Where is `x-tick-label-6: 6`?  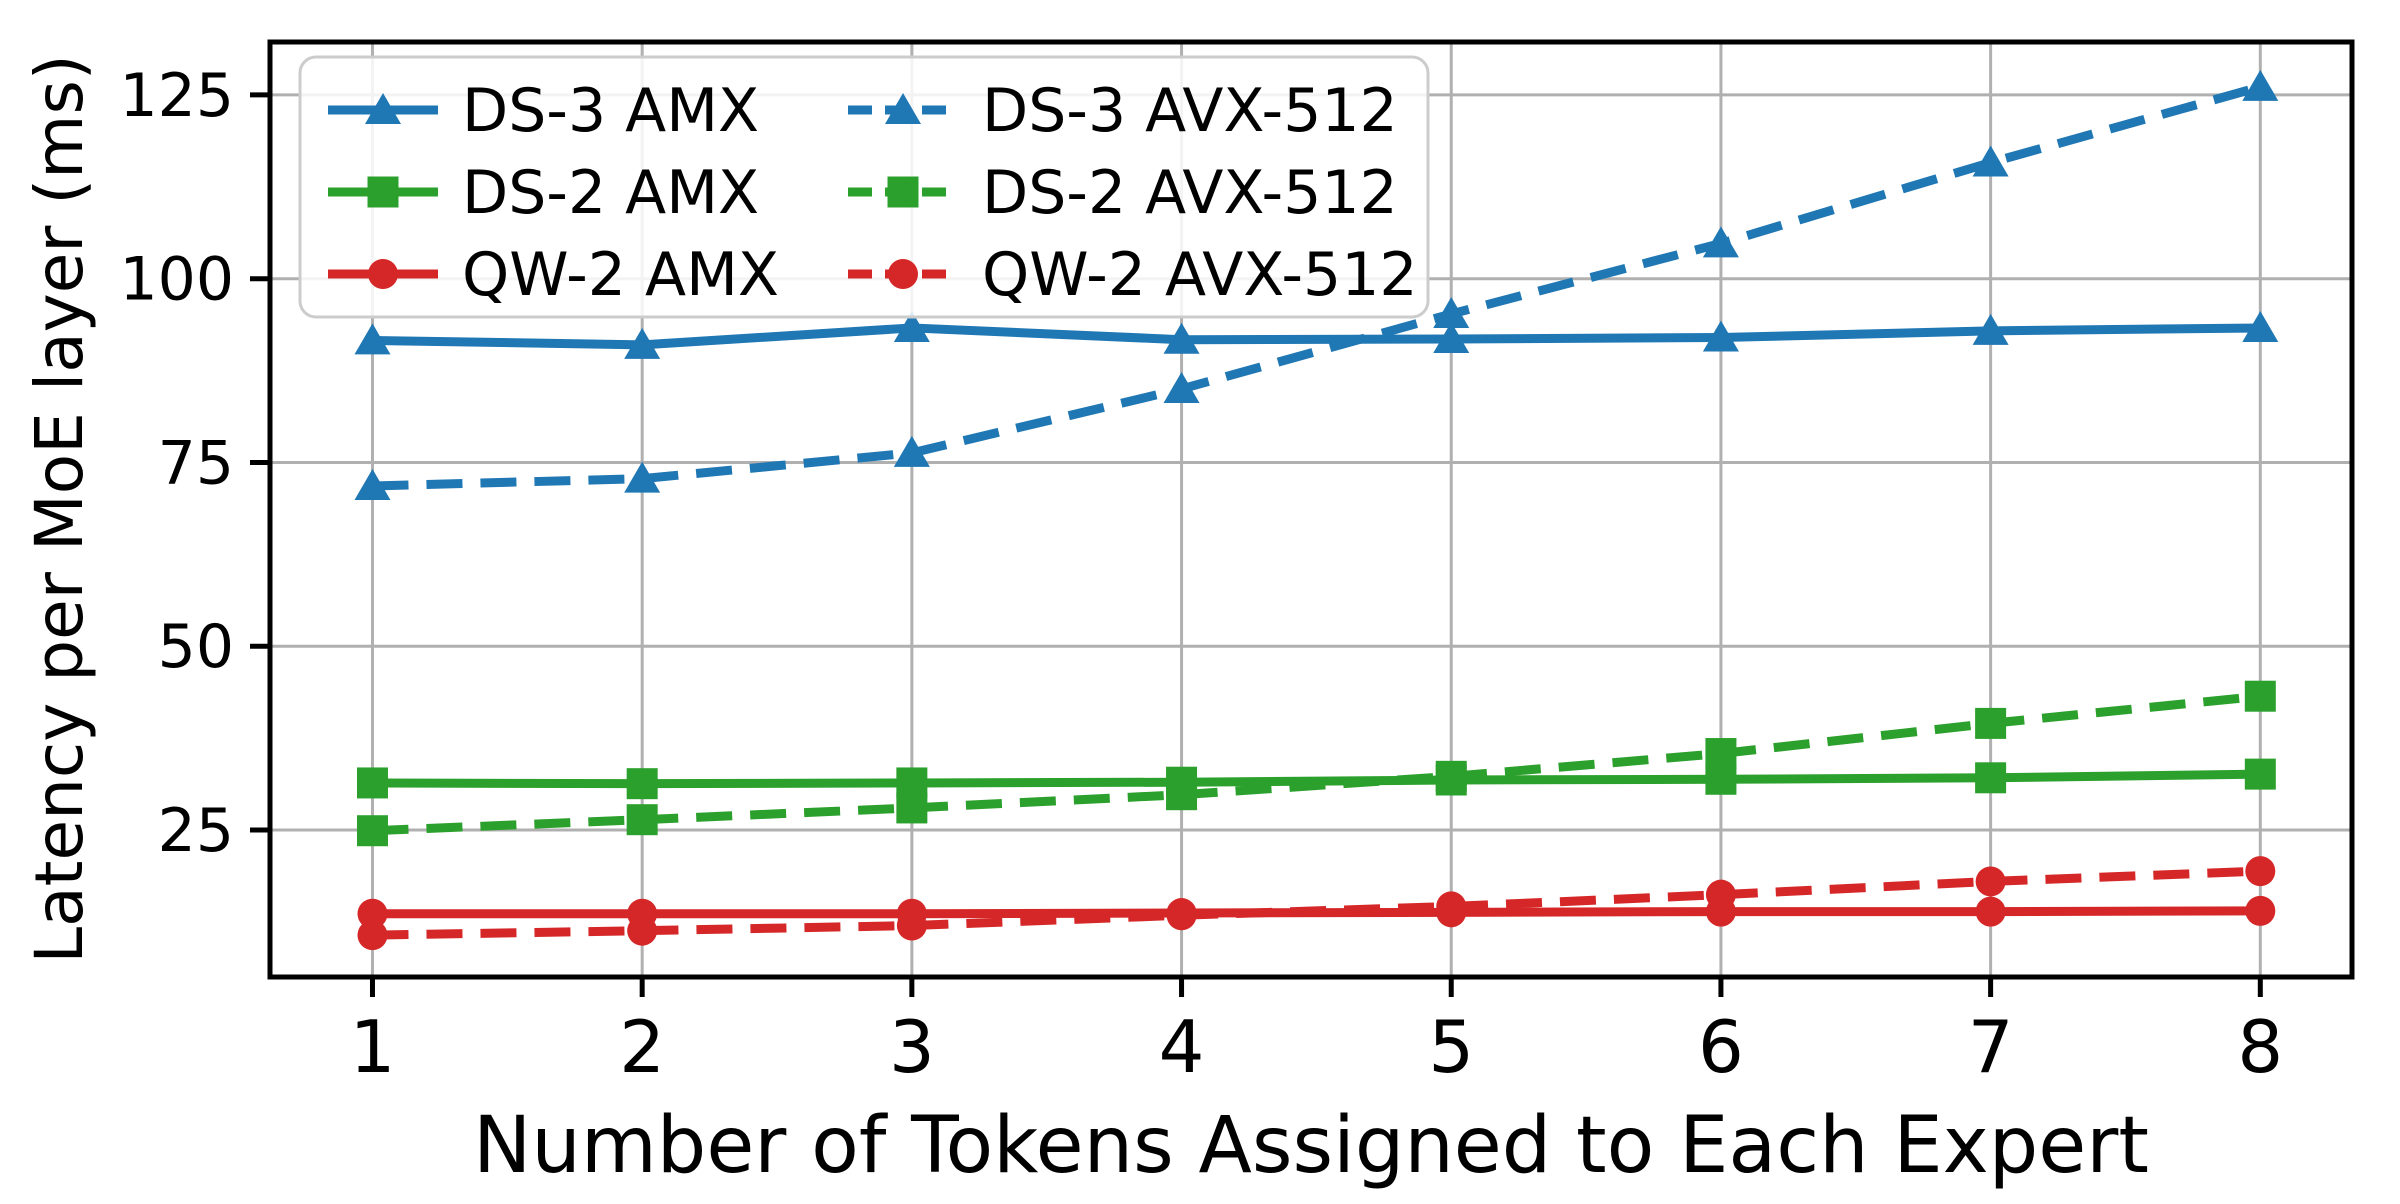 x-tick-label-6: 6 is located at coordinates (1721, 1047).